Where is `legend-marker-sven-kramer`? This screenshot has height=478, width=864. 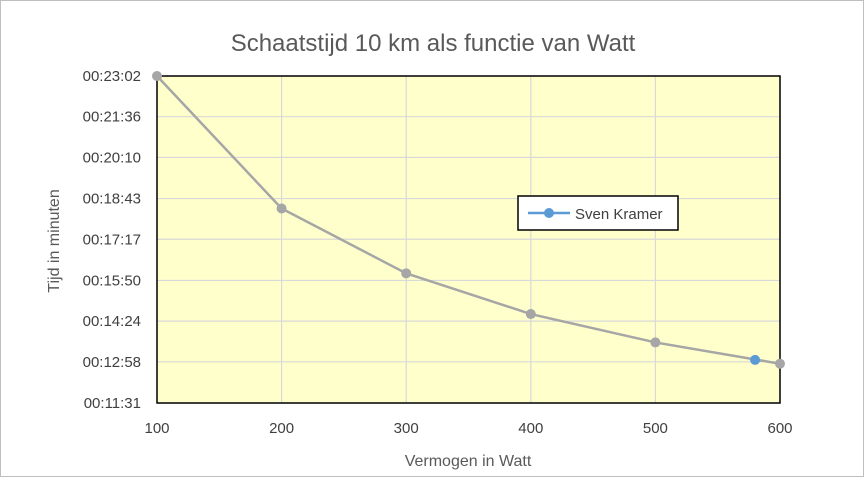
legend-marker-sven-kramer is located at coordinates (549, 213).